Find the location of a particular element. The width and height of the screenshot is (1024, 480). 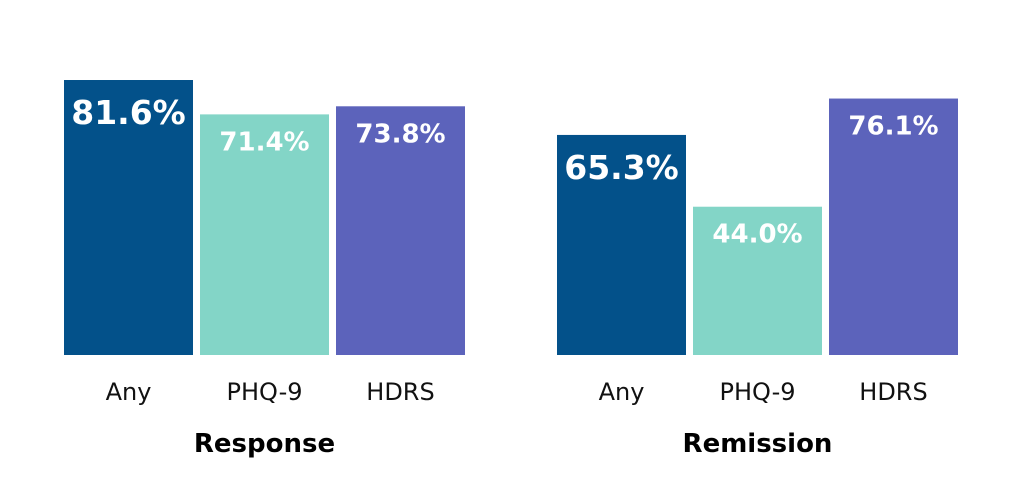

value-label-remission-phq-9: 44.0% is located at coordinates (757, 235).